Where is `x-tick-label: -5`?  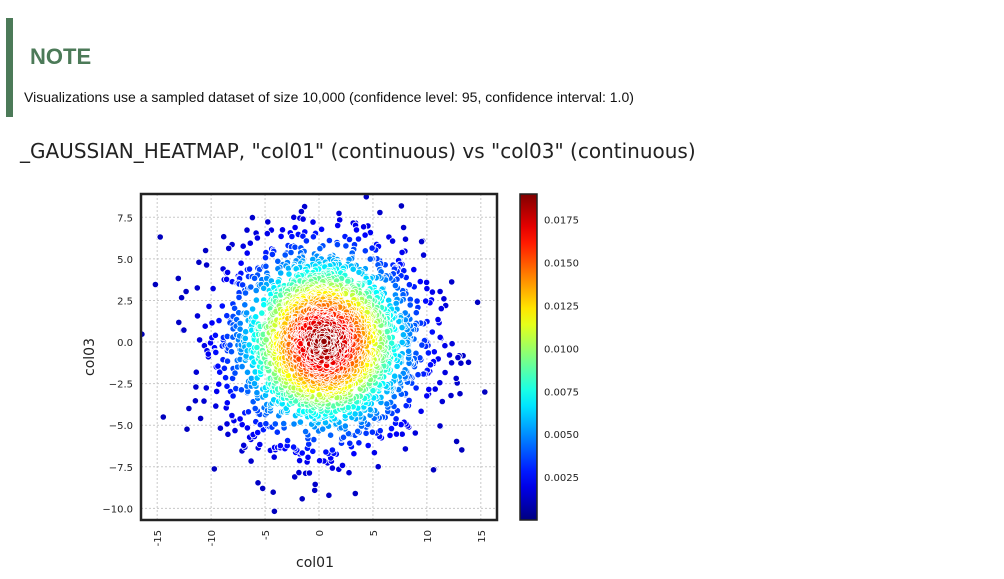
x-tick-label: -5 is located at coordinates (266, 535).